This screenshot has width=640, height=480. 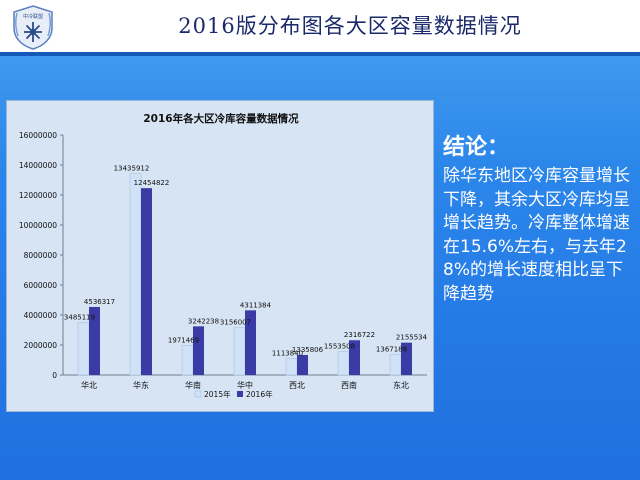 I want to click on y-tick-label: 14000000, so click(x=38, y=165).